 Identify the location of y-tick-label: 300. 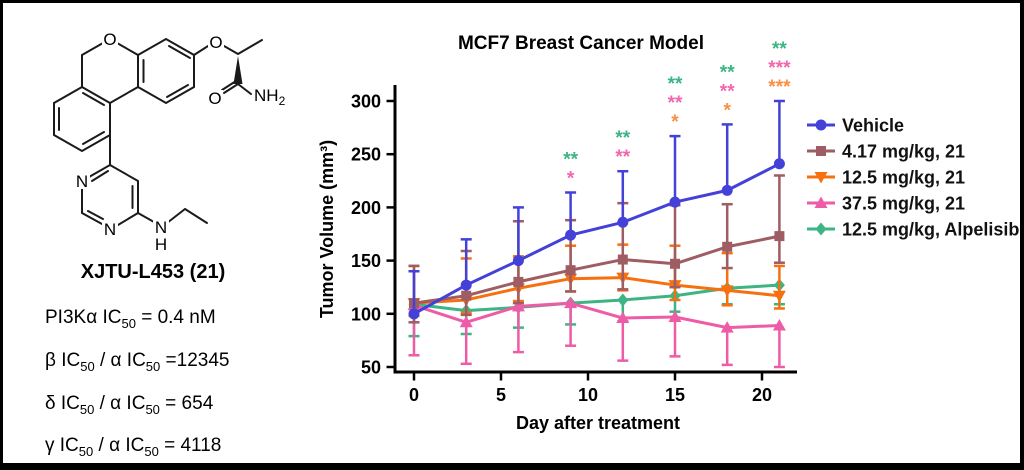
(366, 102).